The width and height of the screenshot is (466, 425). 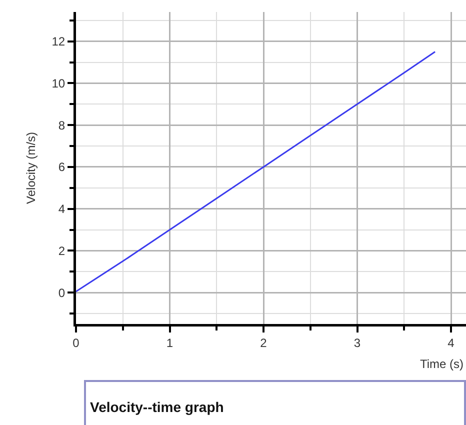 I want to click on x-tick-label: 0, so click(x=76, y=343).